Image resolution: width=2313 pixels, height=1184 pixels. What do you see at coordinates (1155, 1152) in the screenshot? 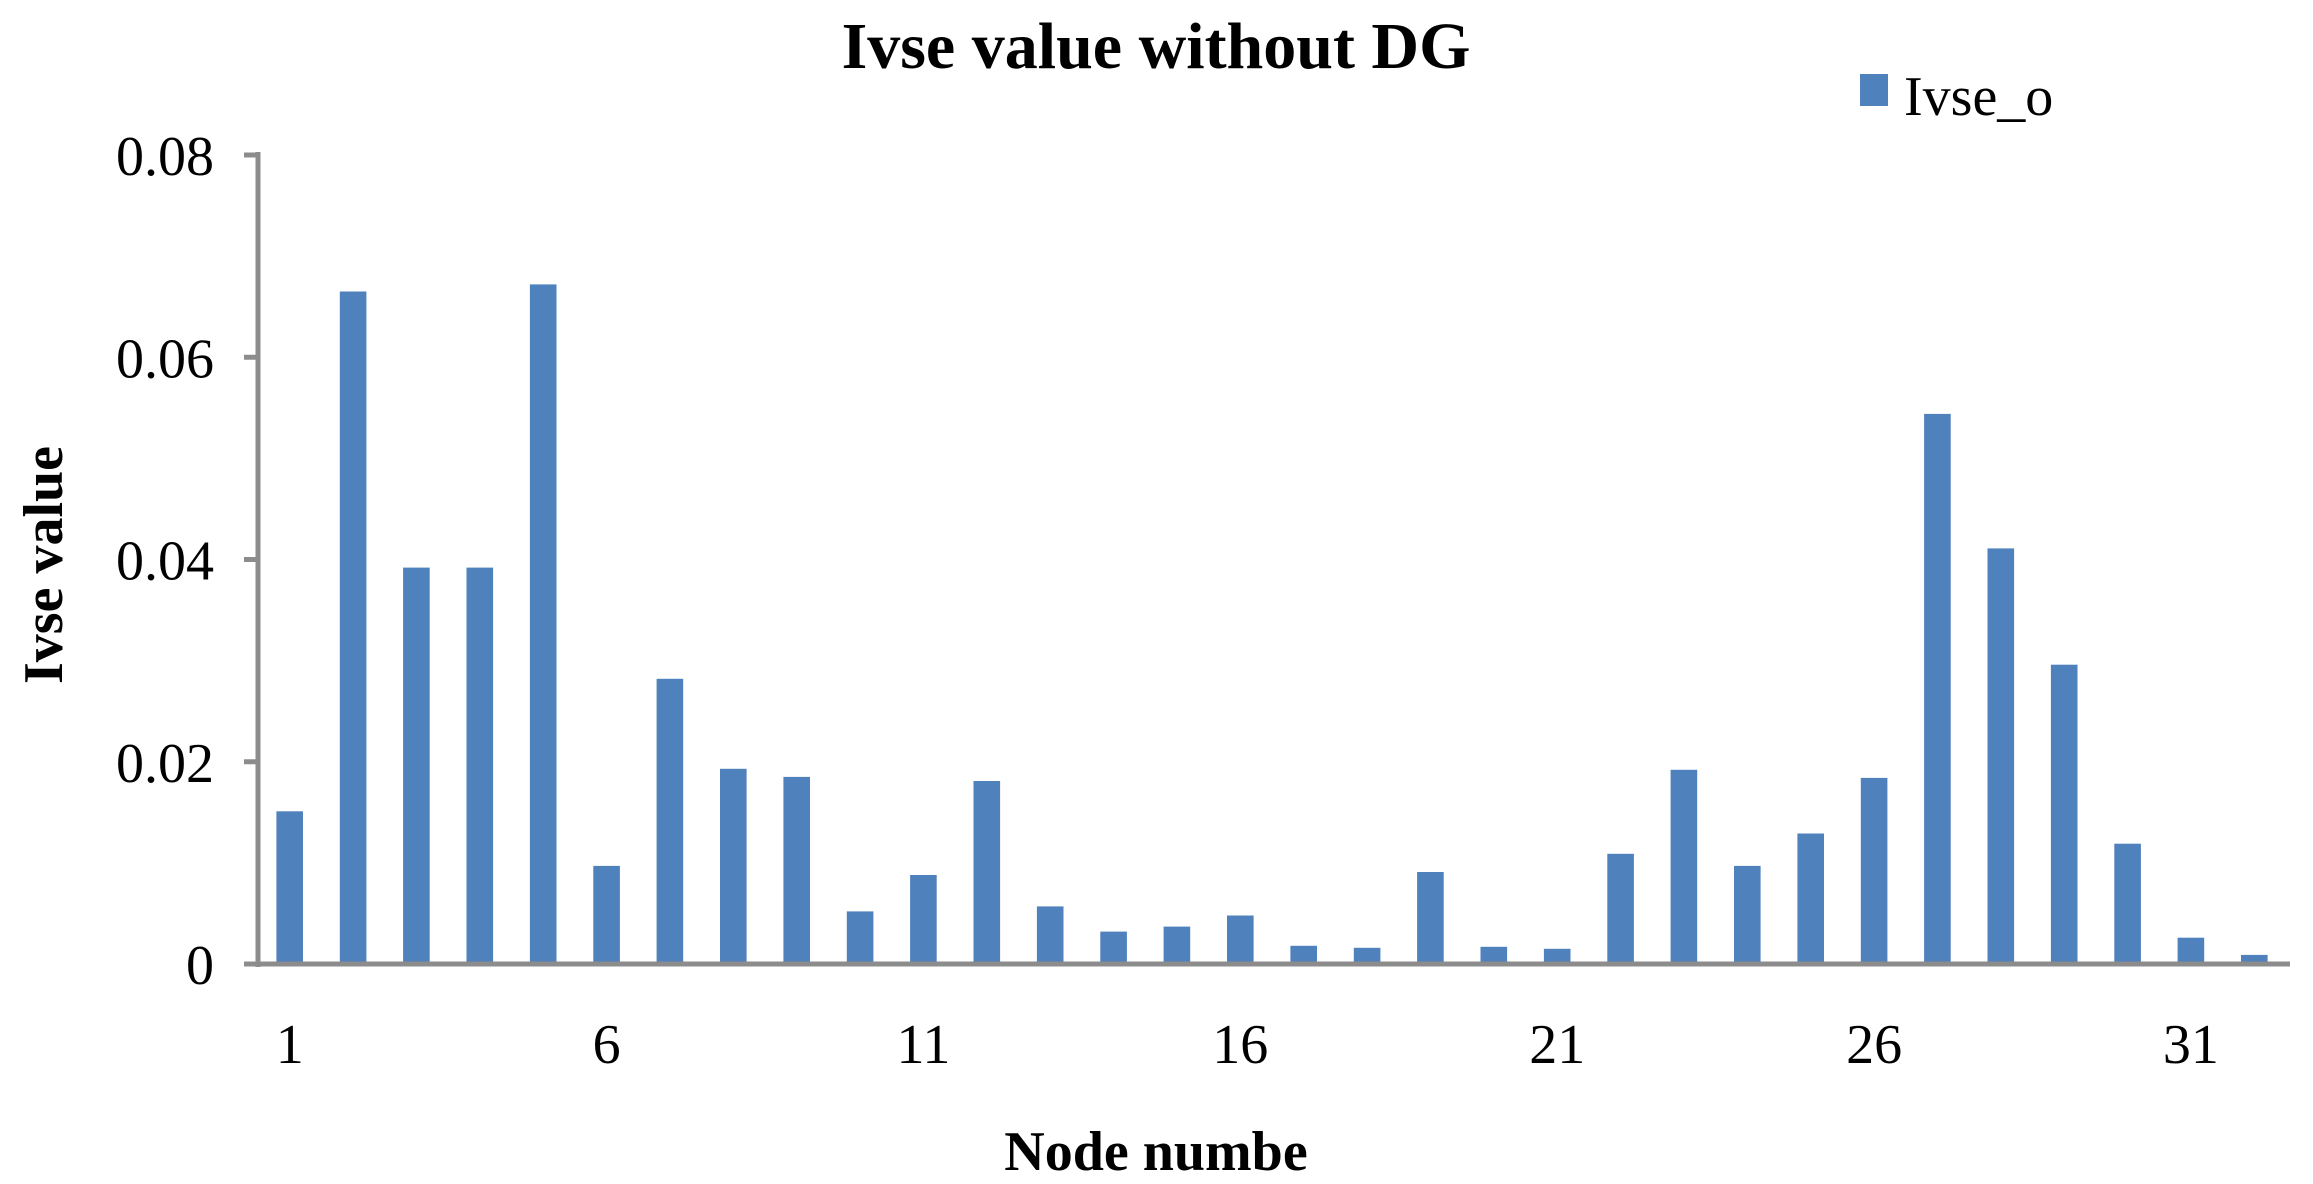
I see `x-axis-title: Node numbe` at bounding box center [1155, 1152].